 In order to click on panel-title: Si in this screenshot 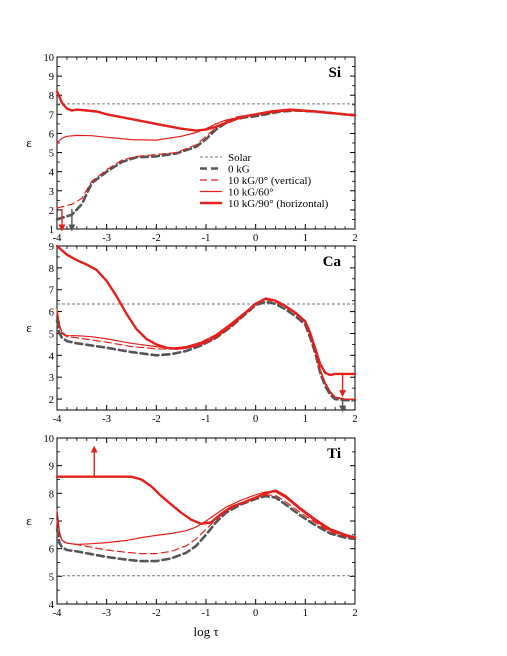, I will do `click(334, 73)`.